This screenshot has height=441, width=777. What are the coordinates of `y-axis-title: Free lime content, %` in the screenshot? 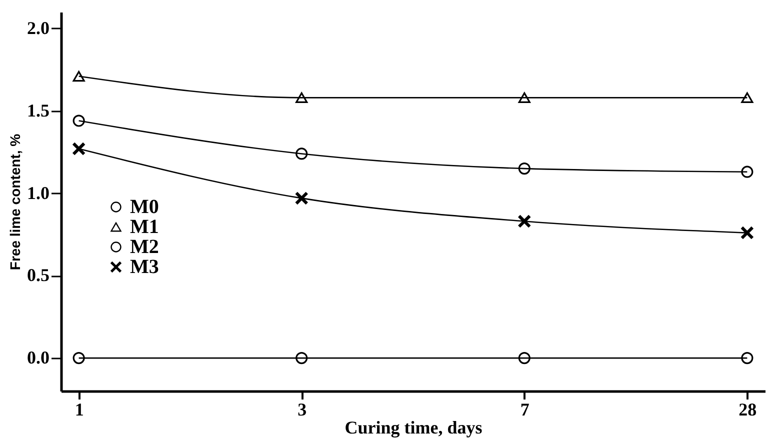 It's located at (15, 201).